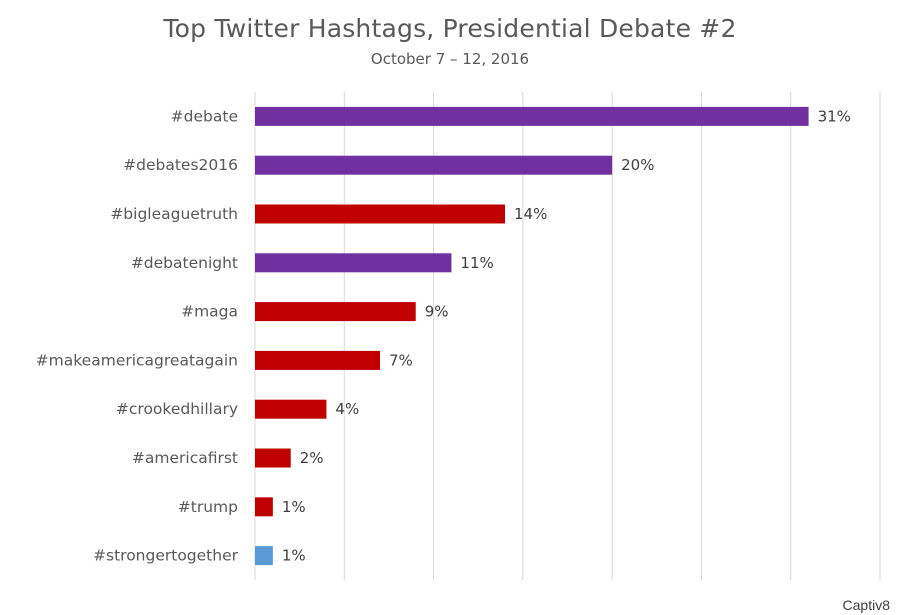 The width and height of the screenshot is (900, 615). What do you see at coordinates (637, 165) in the screenshot?
I see `data-label-1: 20%` at bounding box center [637, 165].